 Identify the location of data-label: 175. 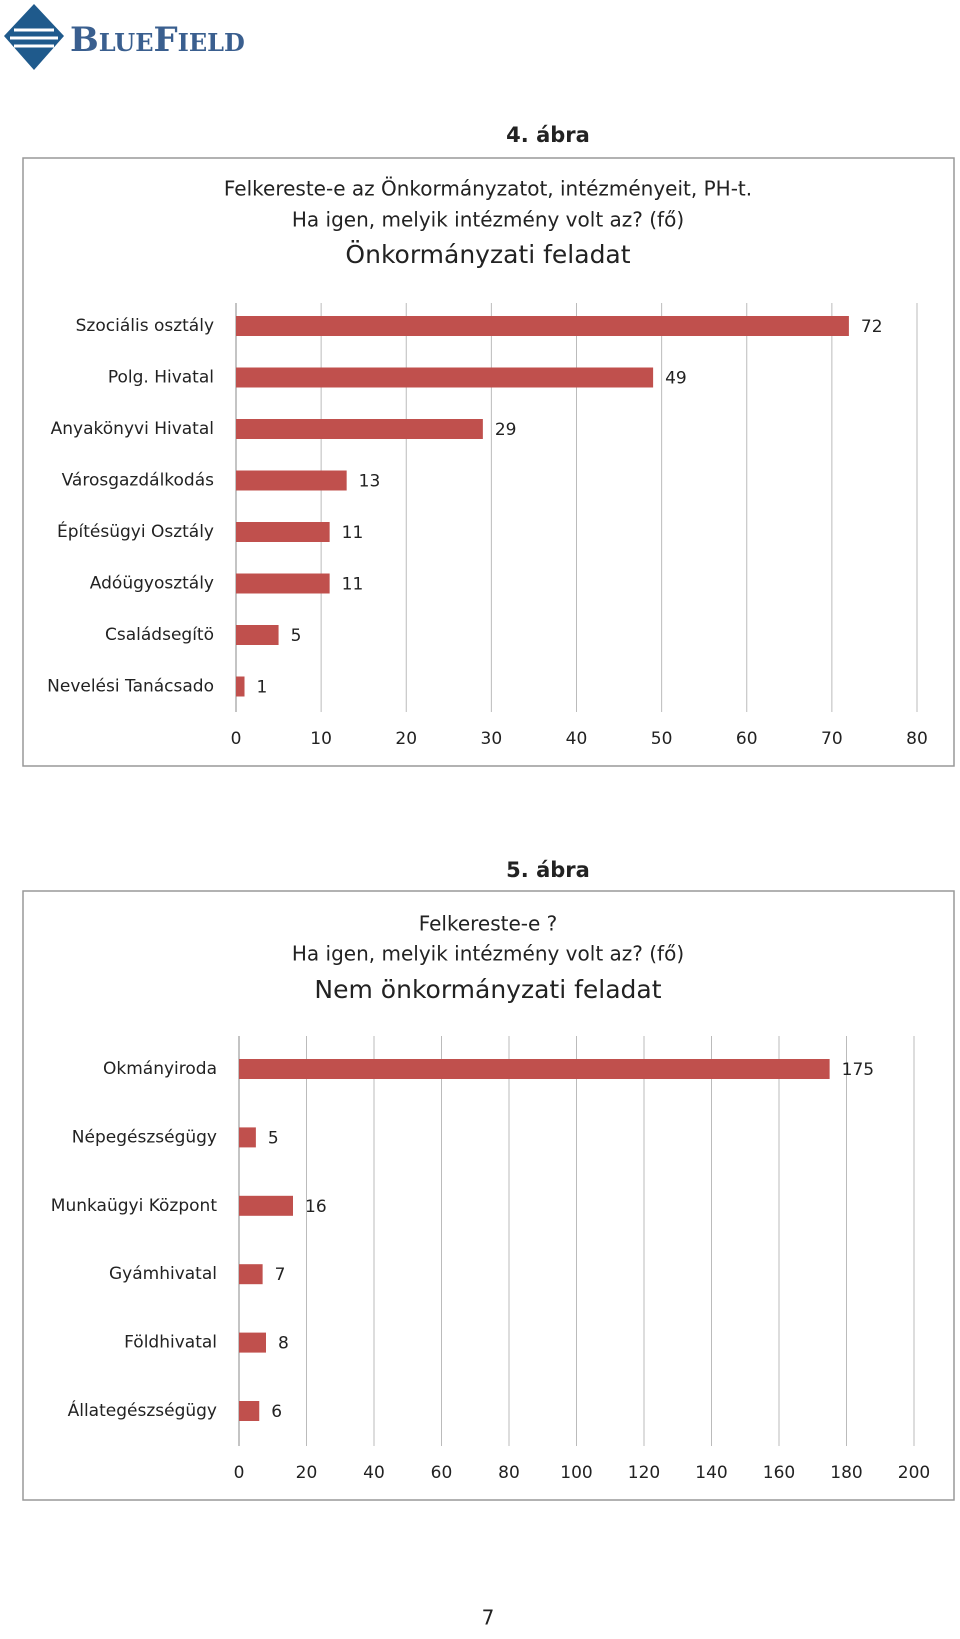
(858, 1070).